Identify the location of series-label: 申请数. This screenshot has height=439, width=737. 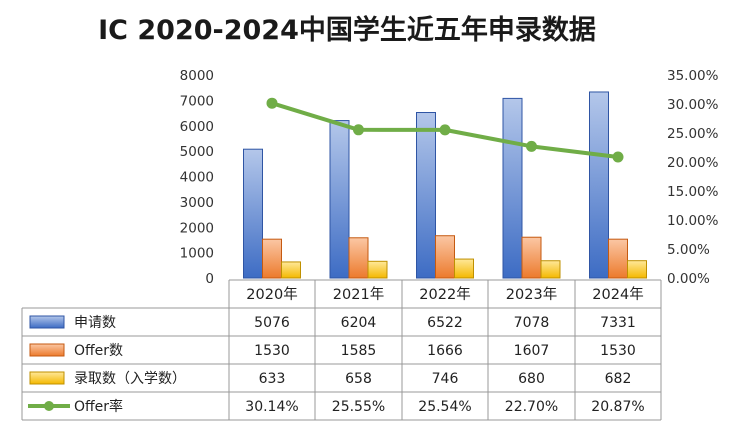
(95, 323).